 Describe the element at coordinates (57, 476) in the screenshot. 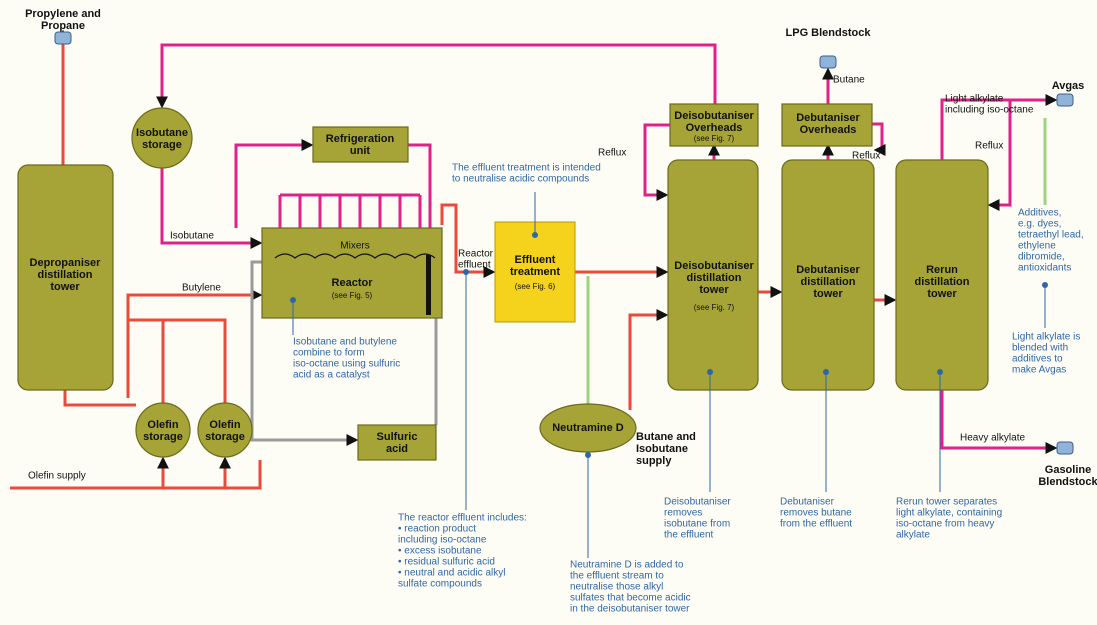

I see `label: Olefin supply` at that location.